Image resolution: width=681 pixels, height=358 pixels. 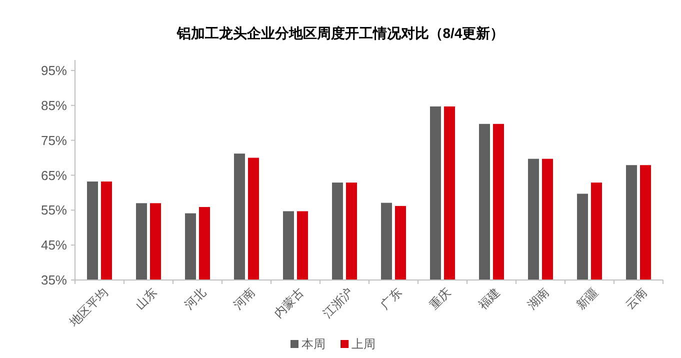 What do you see at coordinates (54, 140) in the screenshot?
I see `y-tick-label: 75%` at bounding box center [54, 140].